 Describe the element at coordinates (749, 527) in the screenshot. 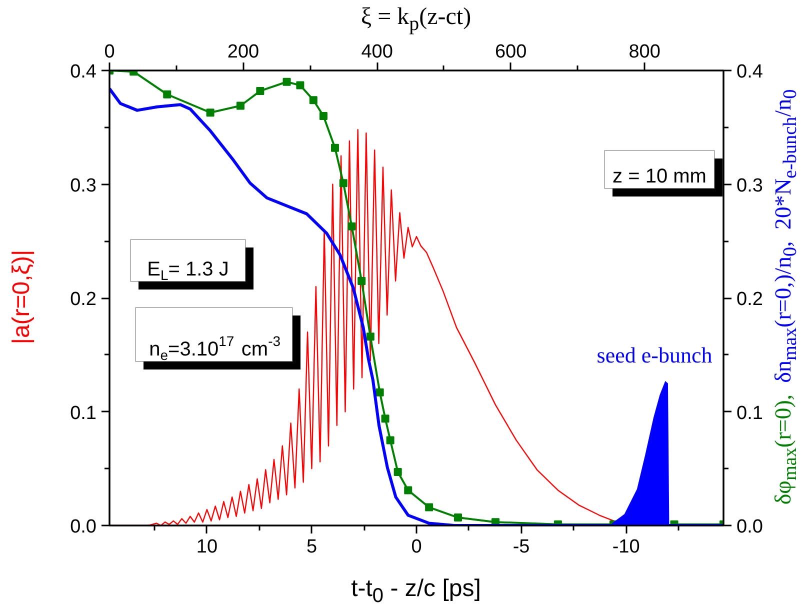

I see `y2-tick-label: 0.0` at that location.